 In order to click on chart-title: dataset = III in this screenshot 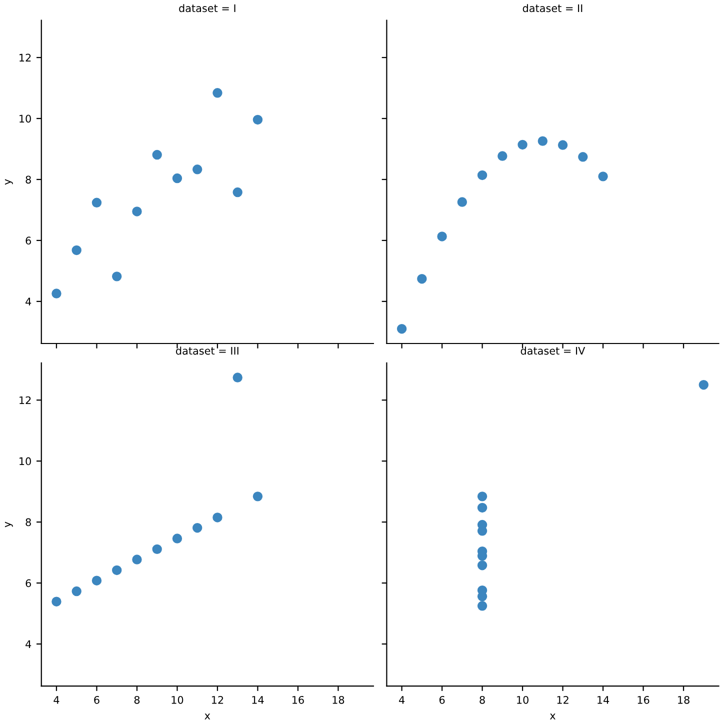, I will do `click(207, 350)`.